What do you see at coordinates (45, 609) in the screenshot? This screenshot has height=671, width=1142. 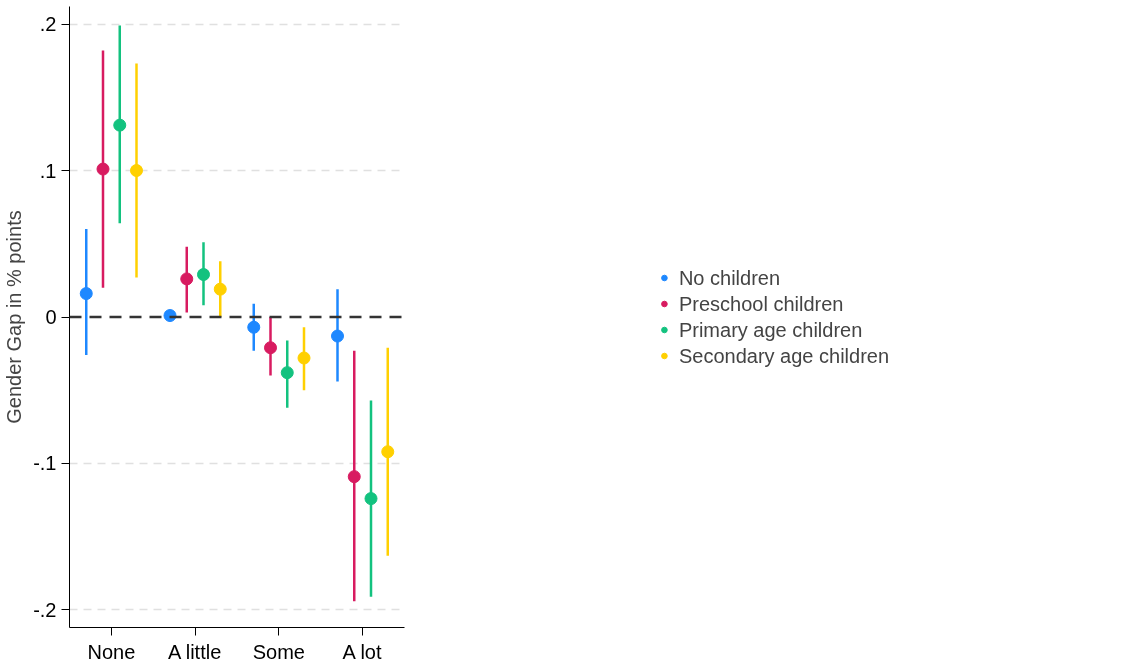 I see `y-tick-label: -.2` at bounding box center [45, 609].